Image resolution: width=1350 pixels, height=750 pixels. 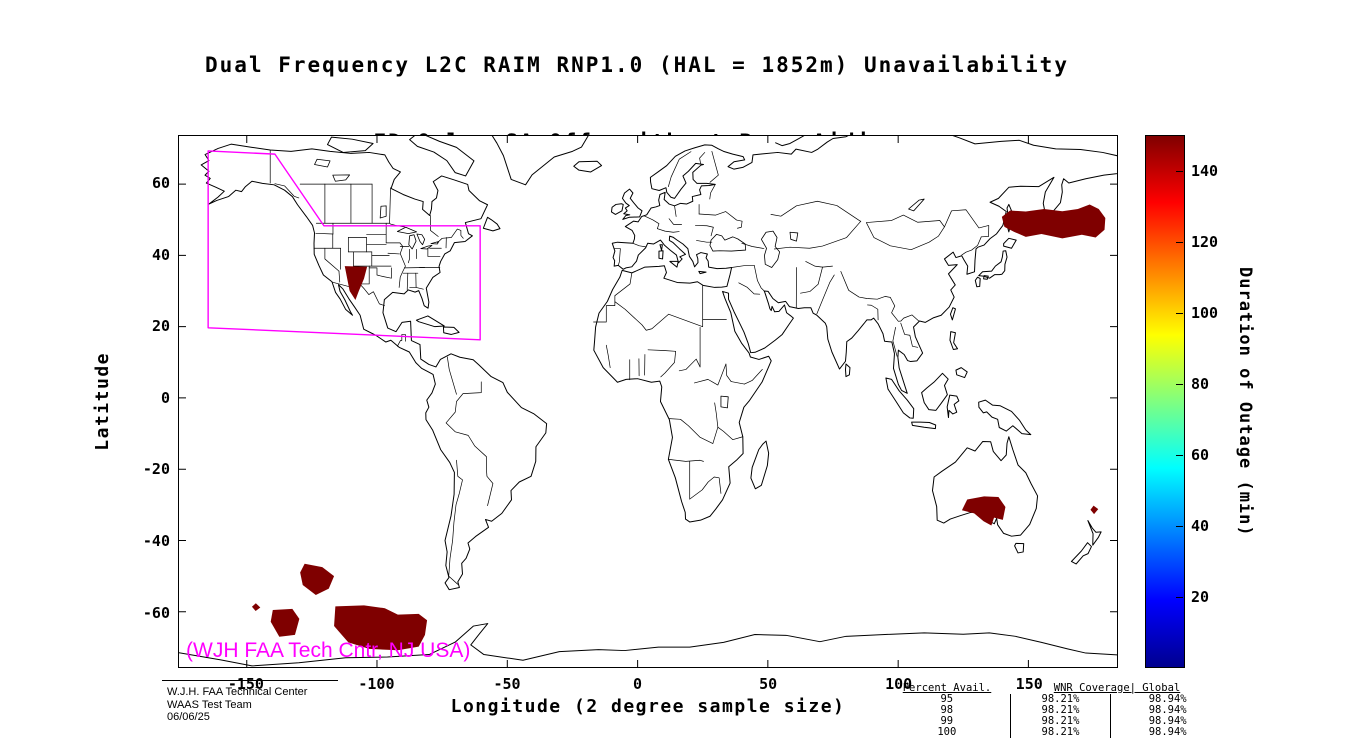 I want to click on colorbar, so click(x=1165, y=401).